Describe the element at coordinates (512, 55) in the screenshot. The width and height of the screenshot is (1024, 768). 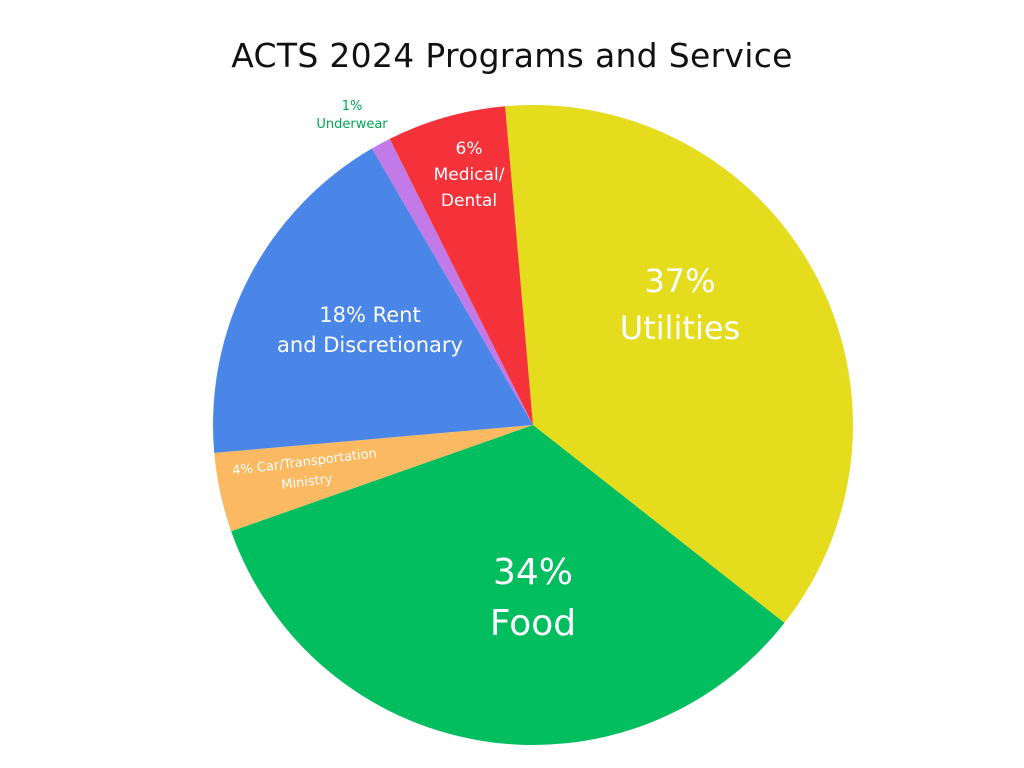
I see `chart-title: ACTS 2024 Programs and Service` at that location.